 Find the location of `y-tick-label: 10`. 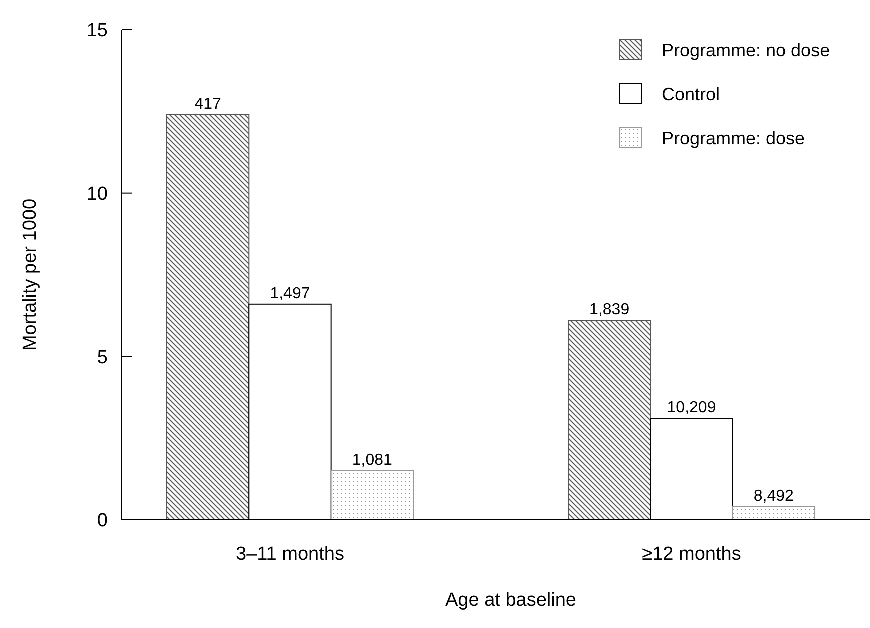

y-tick-label: 10 is located at coordinates (97, 194).